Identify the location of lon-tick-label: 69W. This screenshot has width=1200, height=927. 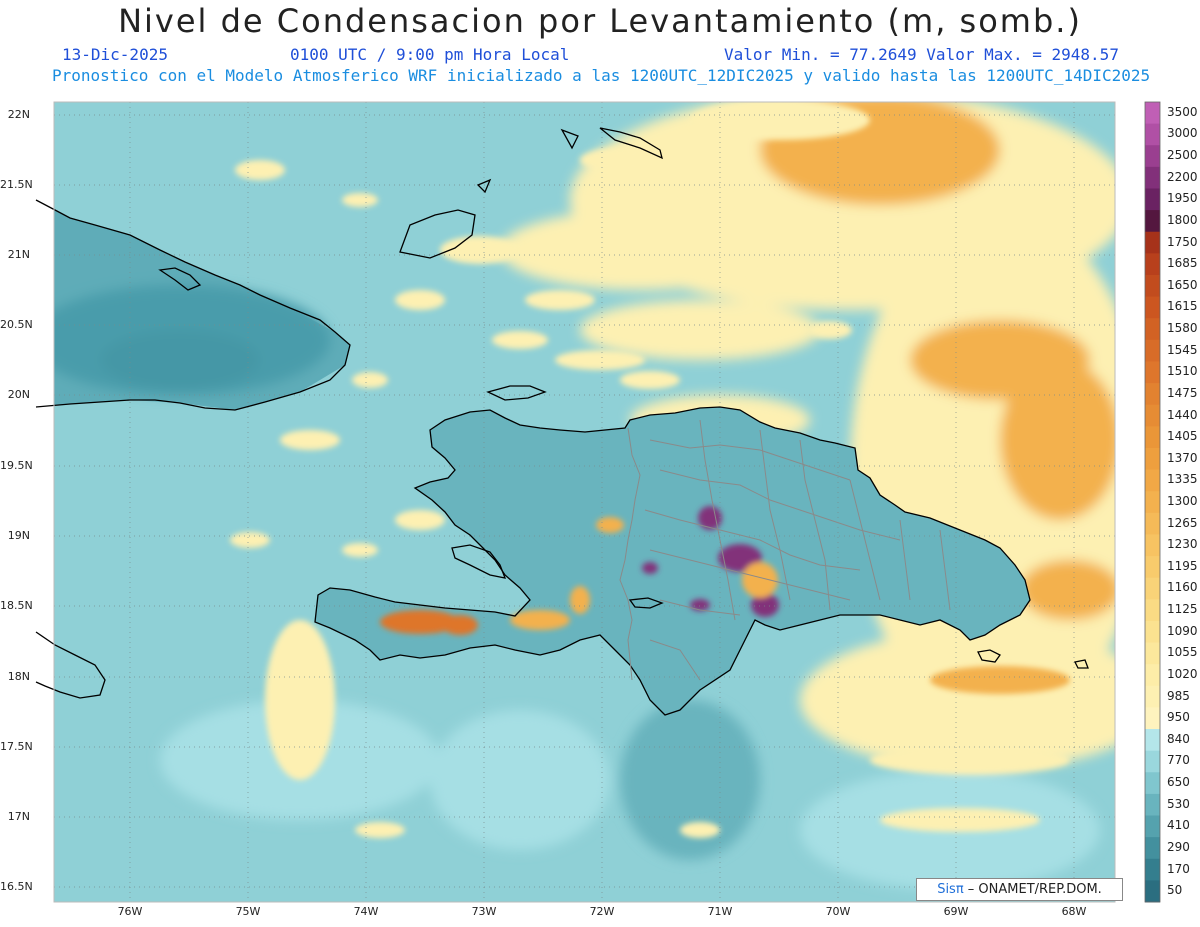
(956, 911).